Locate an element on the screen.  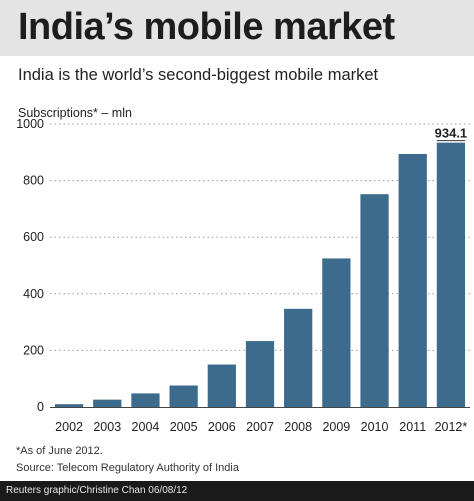
bar-2002 is located at coordinates (69, 405).